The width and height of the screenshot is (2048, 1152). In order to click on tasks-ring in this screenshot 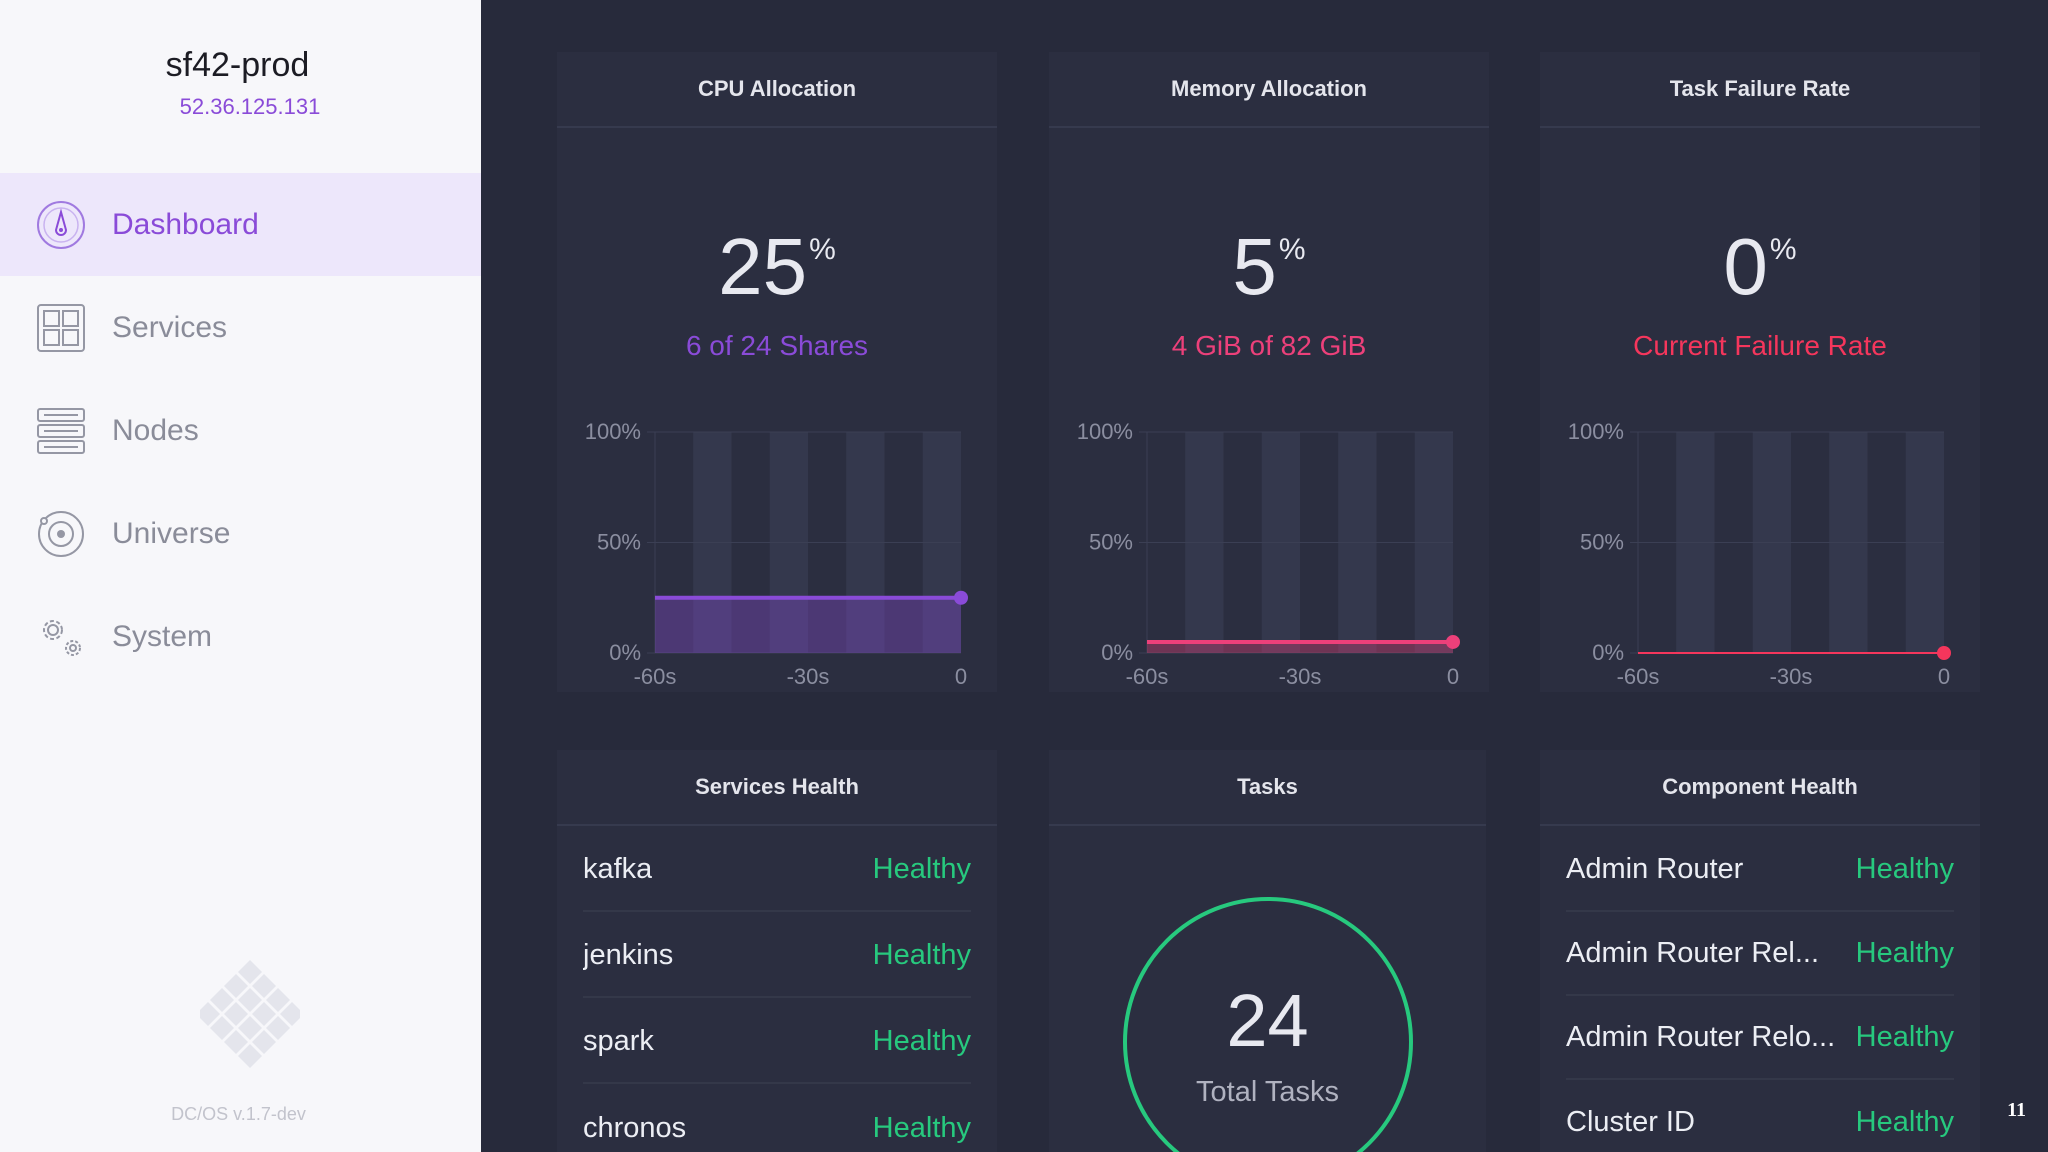, I will do `click(1268, 1024)`.